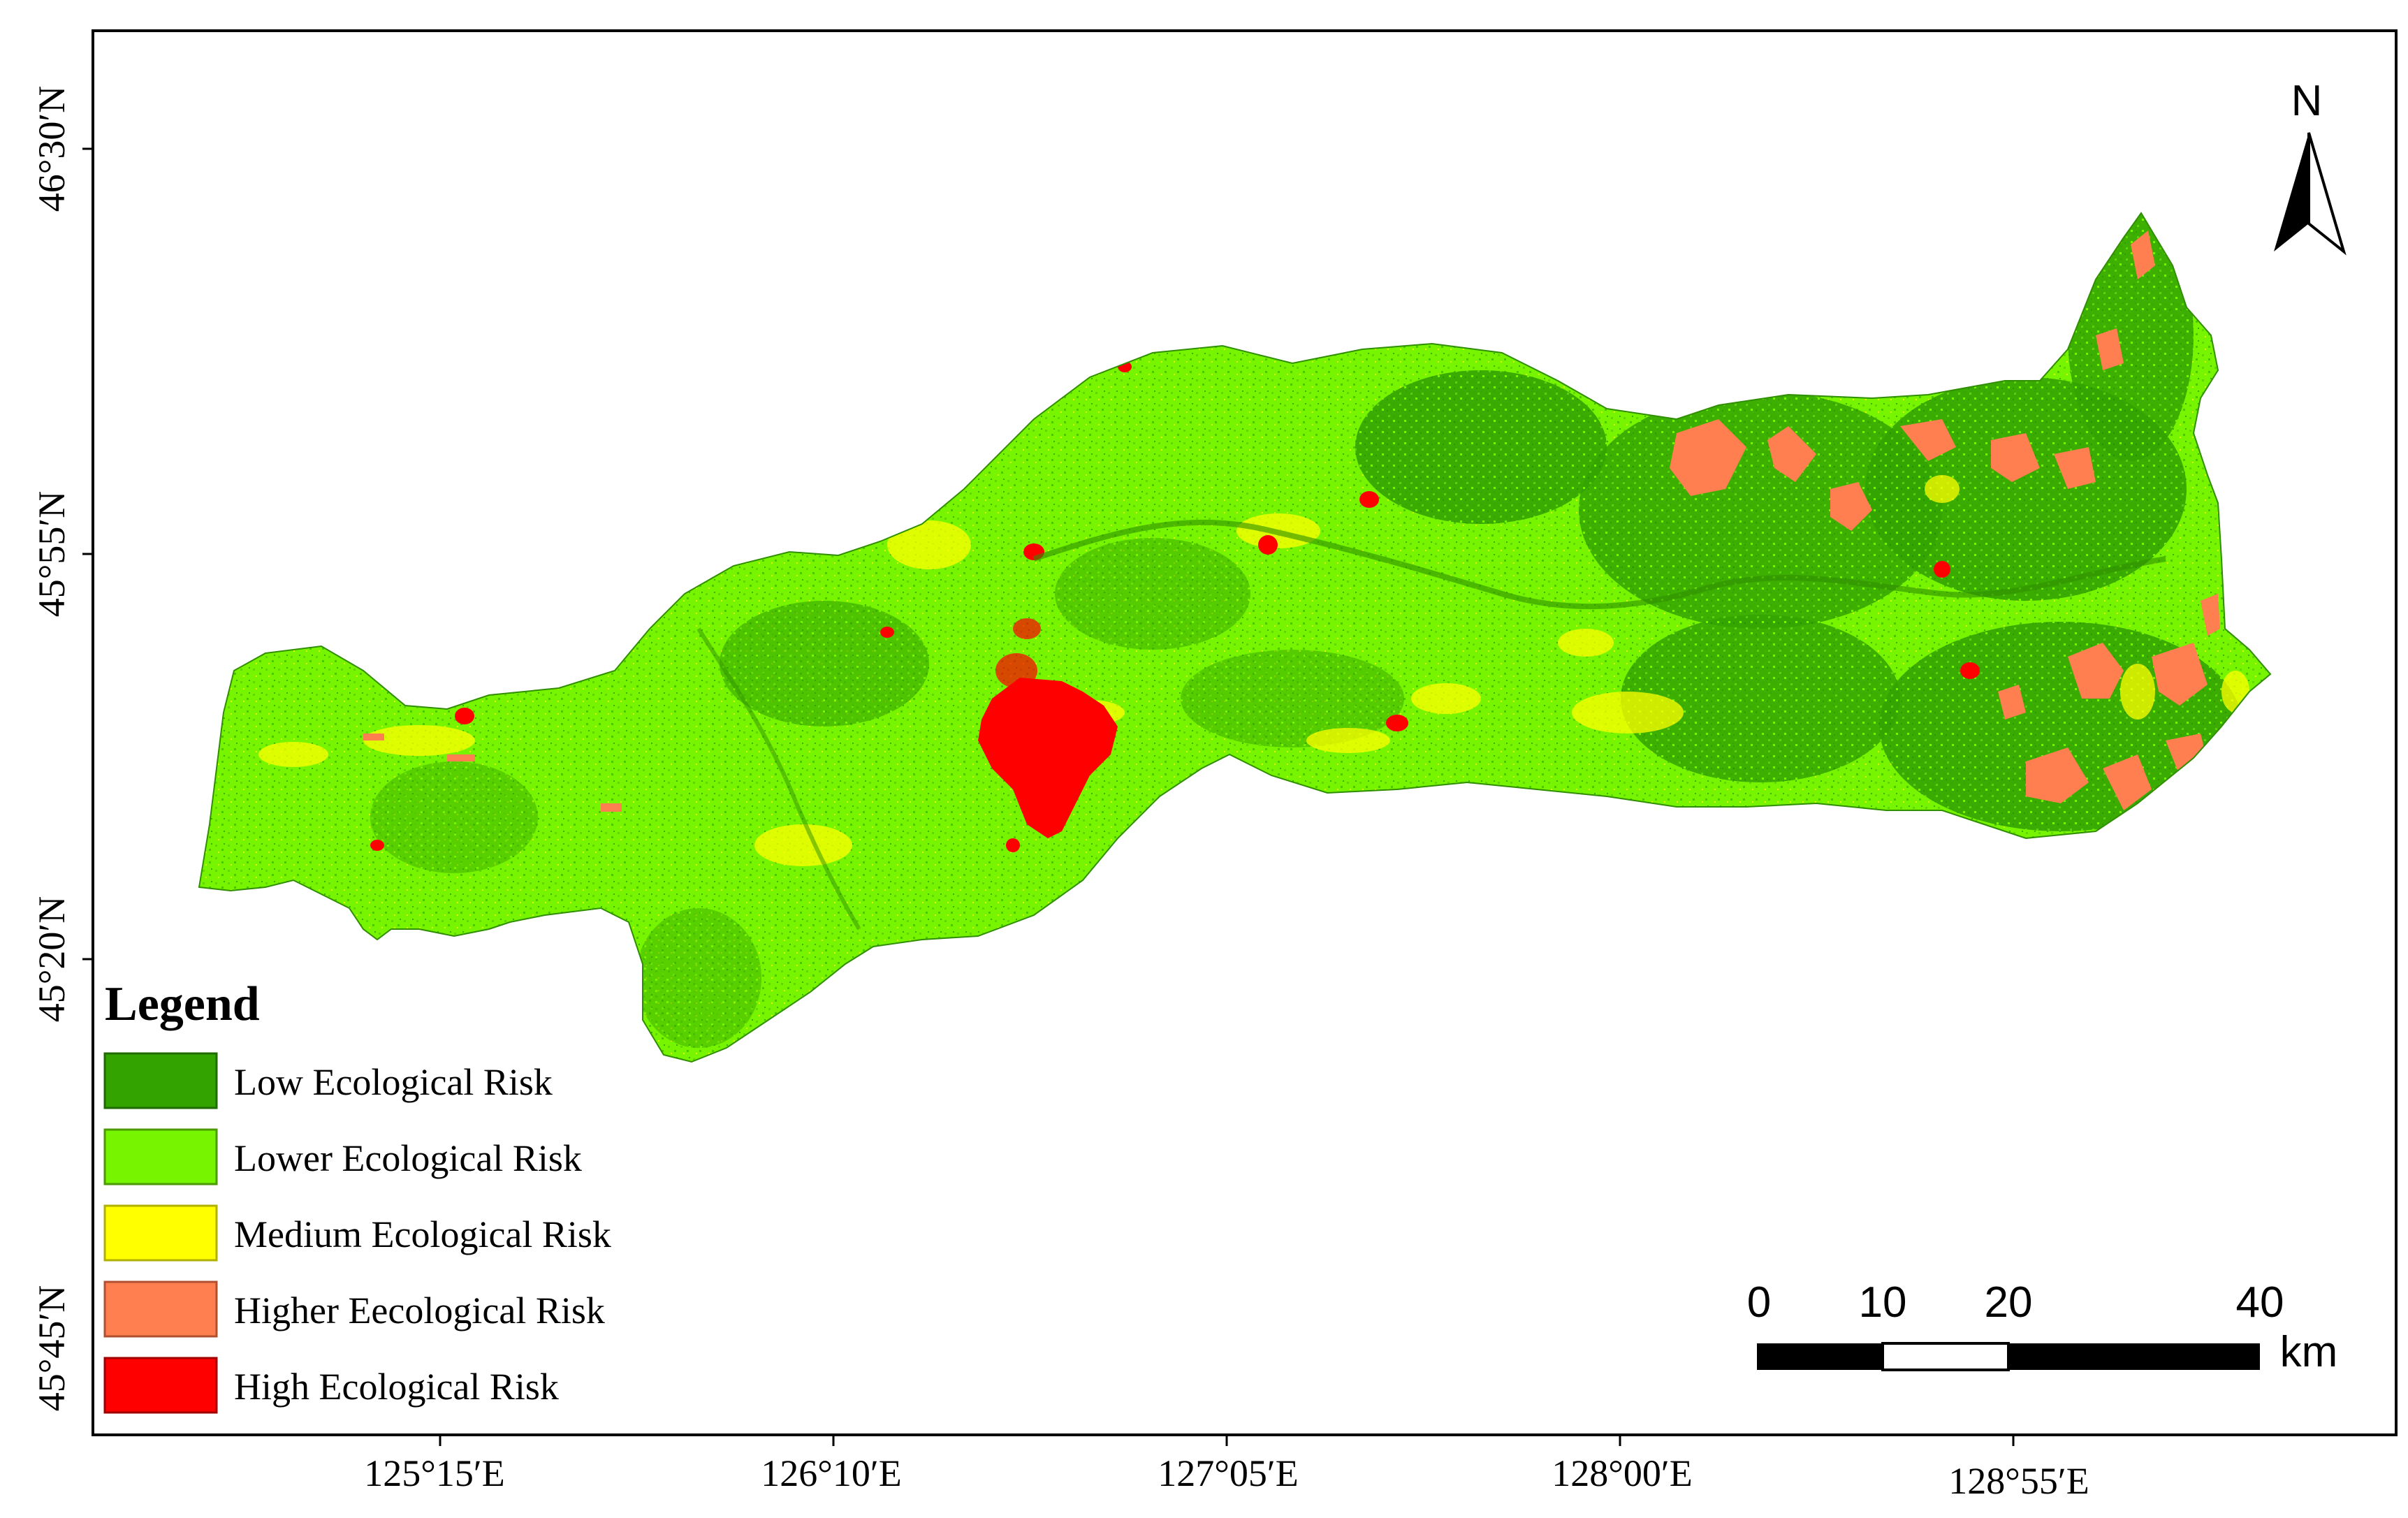 Image resolution: width=2408 pixels, height=1518 pixels. I want to click on legend-label: High Ecological Risk, so click(396, 1387).